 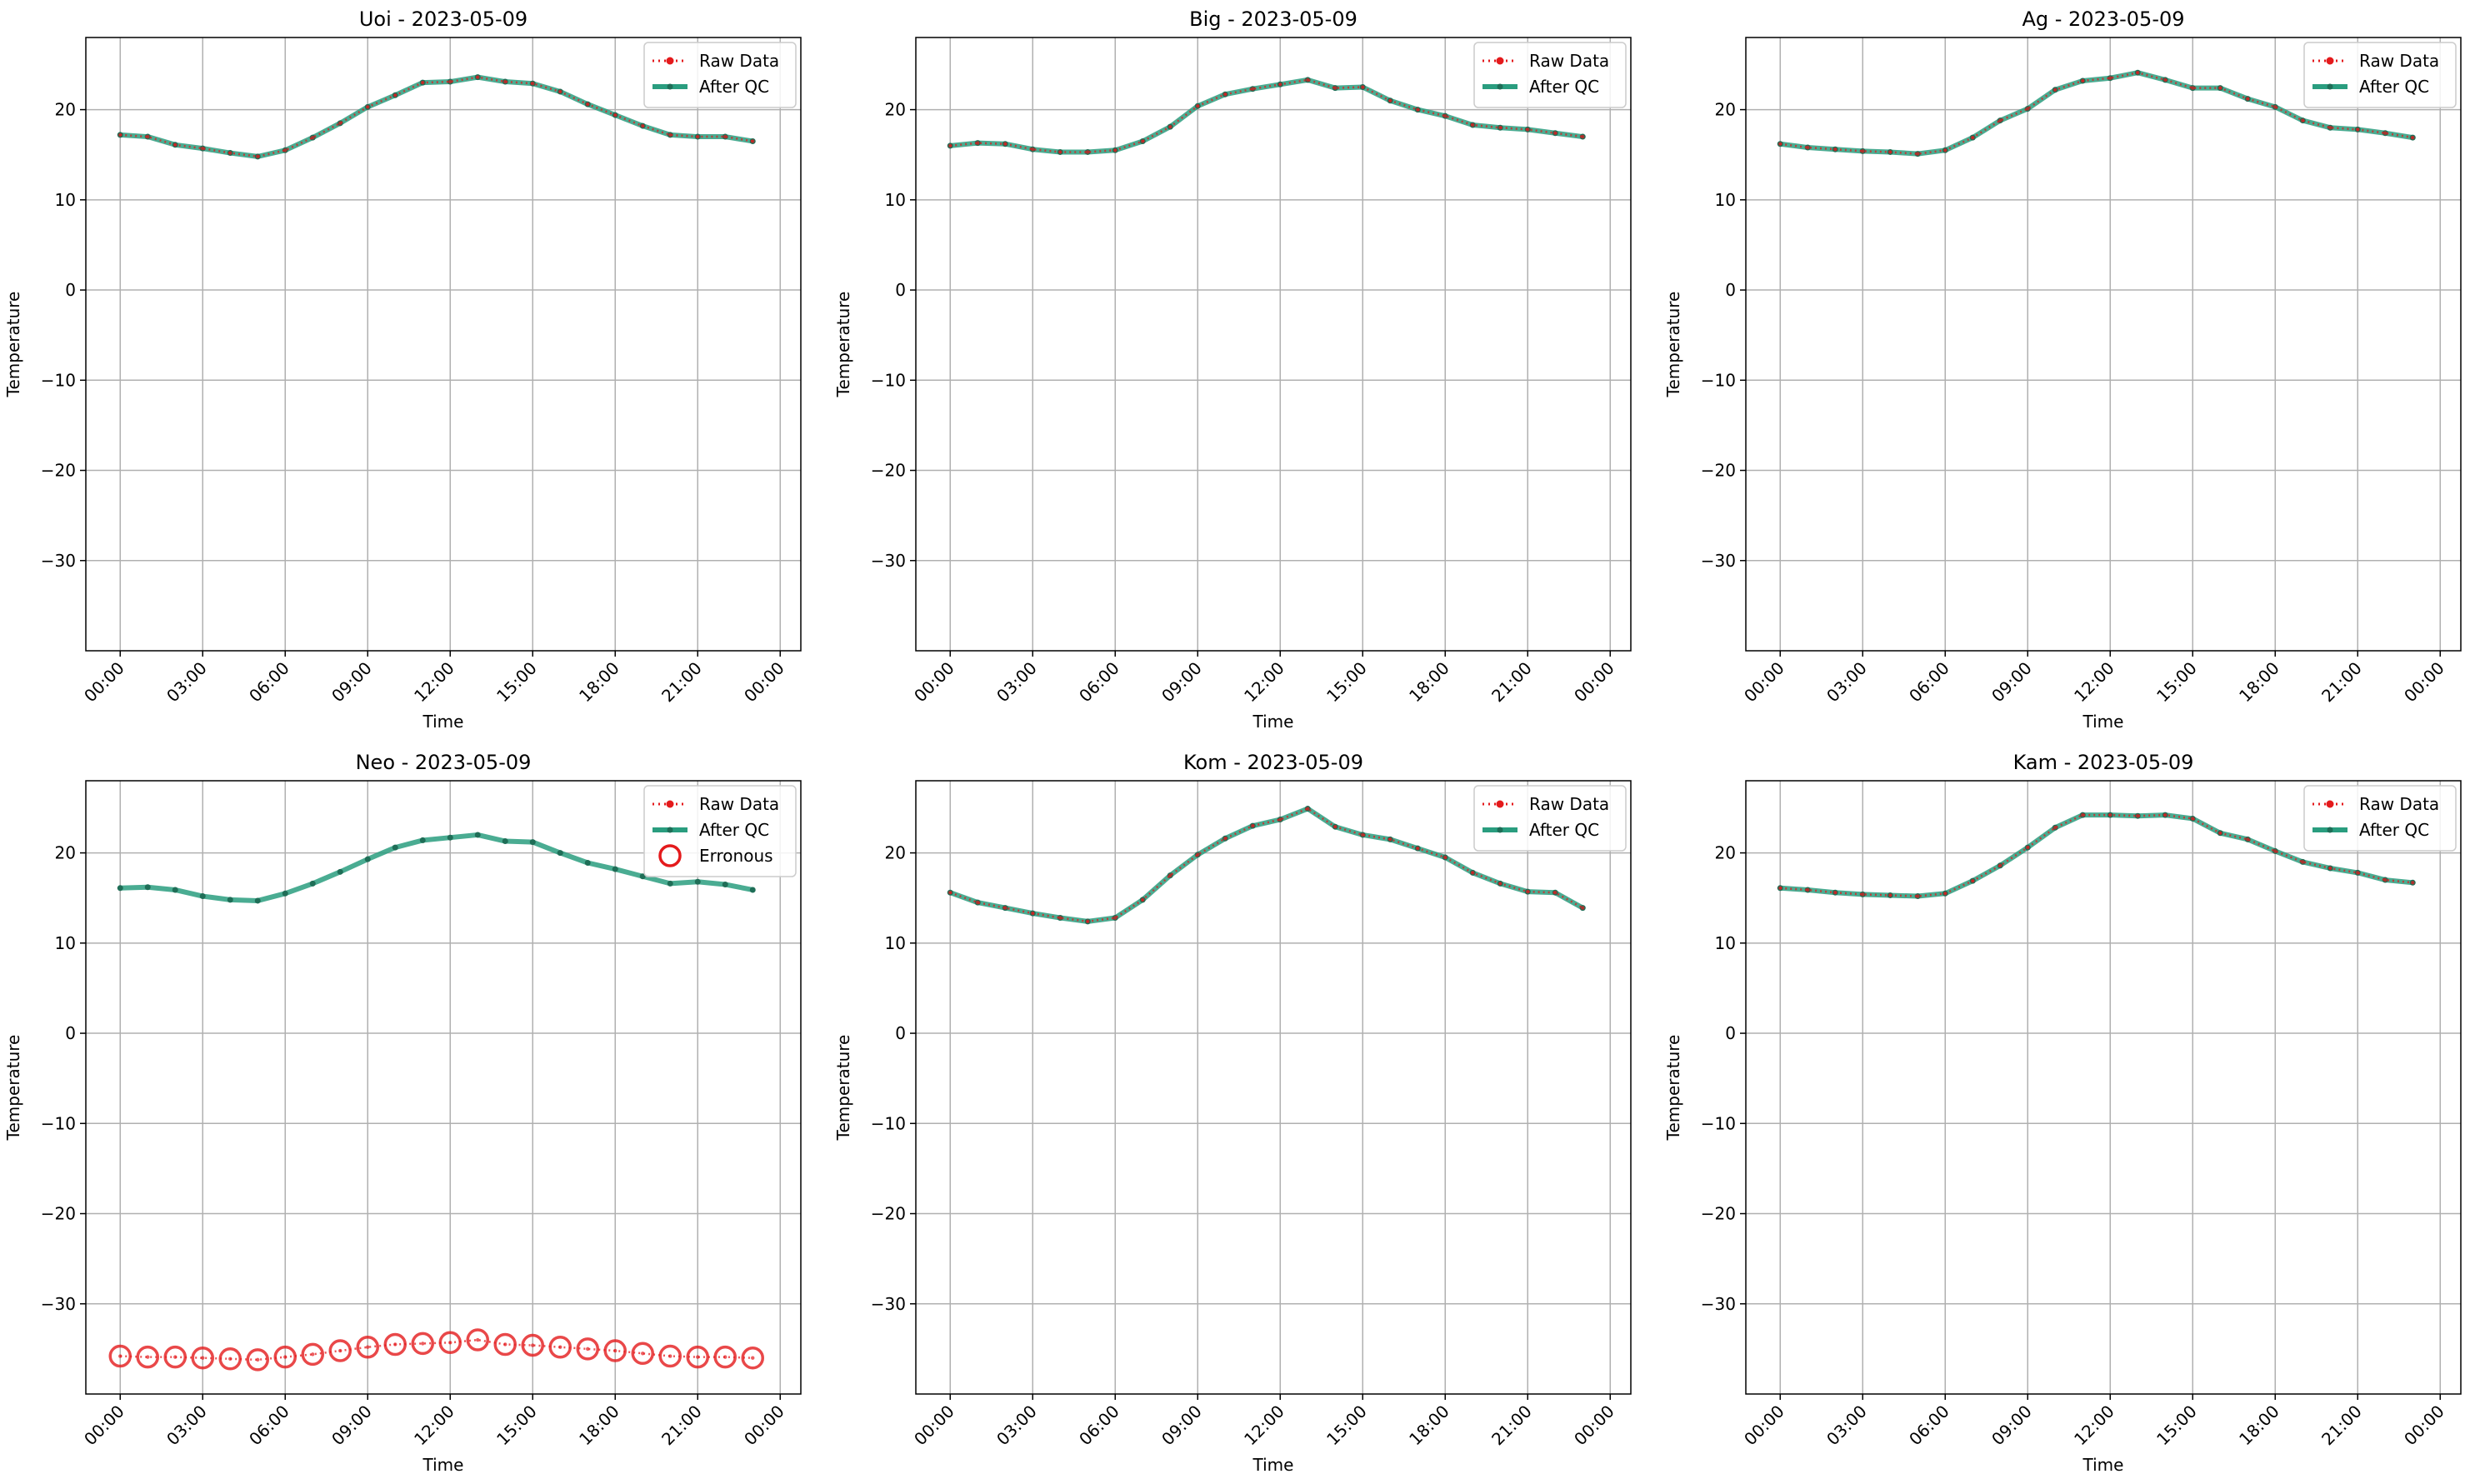 What do you see at coordinates (443, 19) in the screenshot?
I see `chart-title: Uoi - 2023-05-09` at bounding box center [443, 19].